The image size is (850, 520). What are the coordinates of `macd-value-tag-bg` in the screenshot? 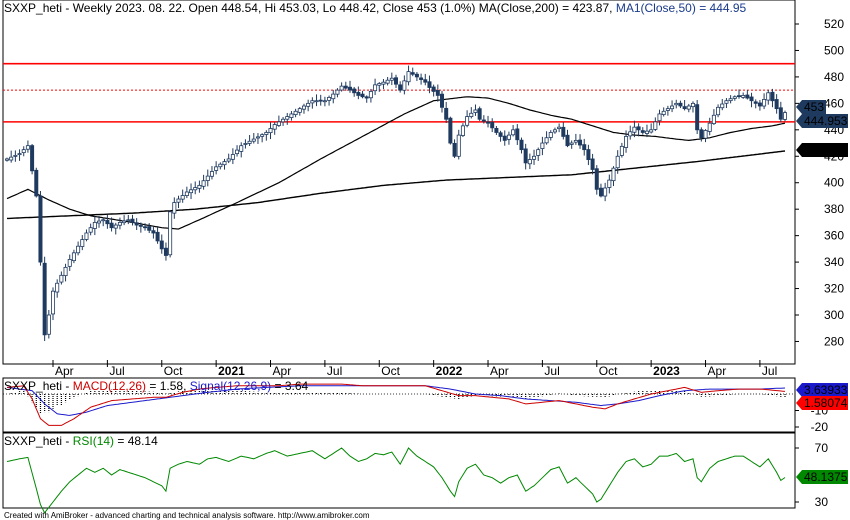 It's located at (822, 403).